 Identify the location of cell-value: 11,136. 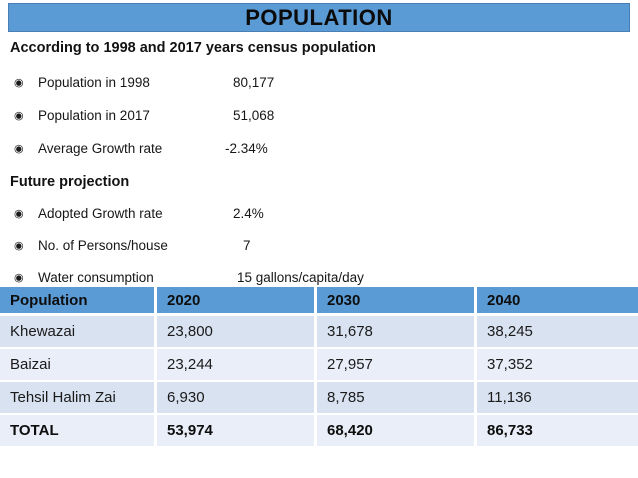
(557, 398).